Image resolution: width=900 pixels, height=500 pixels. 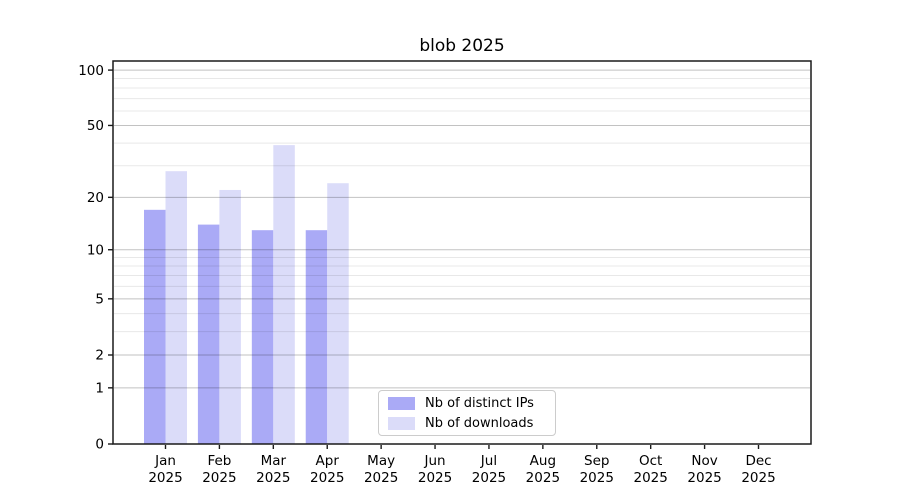 What do you see at coordinates (155, 326) in the screenshot?
I see `bar-distinct-ips-jan` at bounding box center [155, 326].